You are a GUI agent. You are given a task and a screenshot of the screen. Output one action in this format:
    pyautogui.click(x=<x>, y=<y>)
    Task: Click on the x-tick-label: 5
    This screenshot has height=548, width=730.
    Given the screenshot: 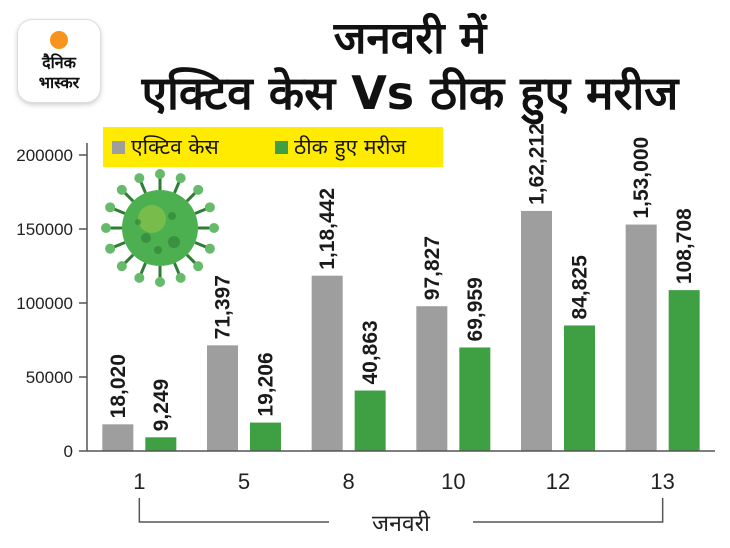 What is the action you would take?
    pyautogui.click(x=244, y=481)
    